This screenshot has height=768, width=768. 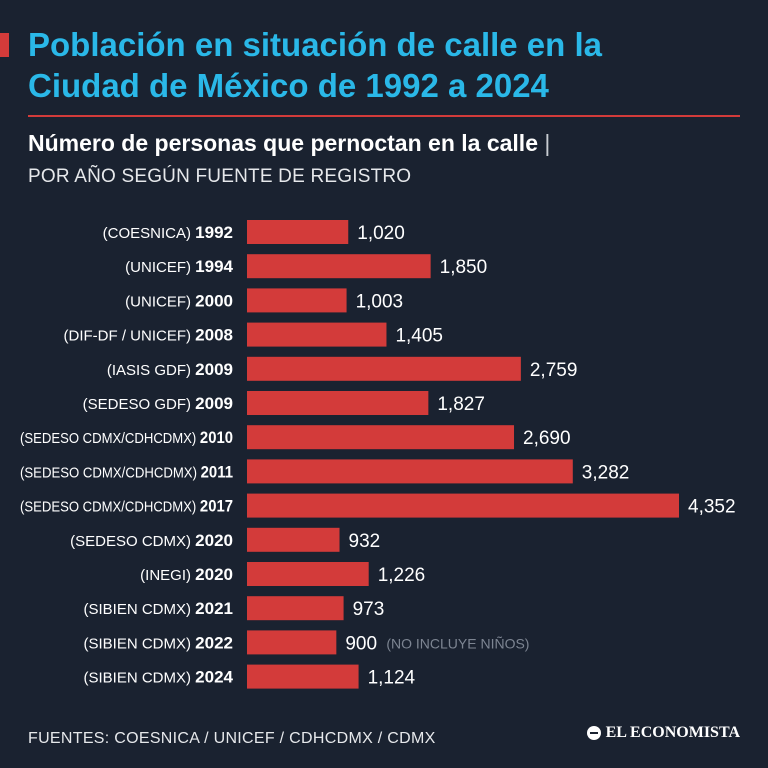 I want to click on category-year: 1994, so click(x=214, y=266).